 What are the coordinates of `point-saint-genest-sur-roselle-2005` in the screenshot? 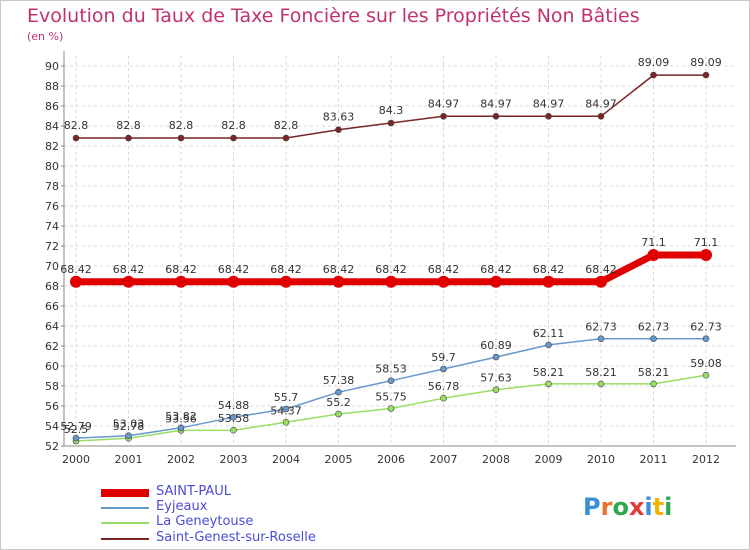 It's located at (338, 129).